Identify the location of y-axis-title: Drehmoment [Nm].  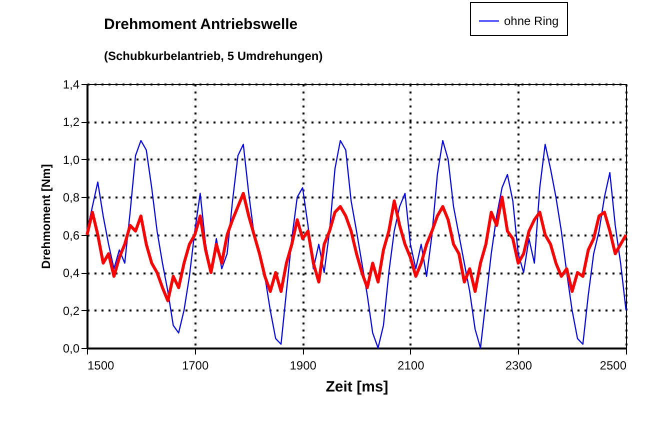
(45, 216).